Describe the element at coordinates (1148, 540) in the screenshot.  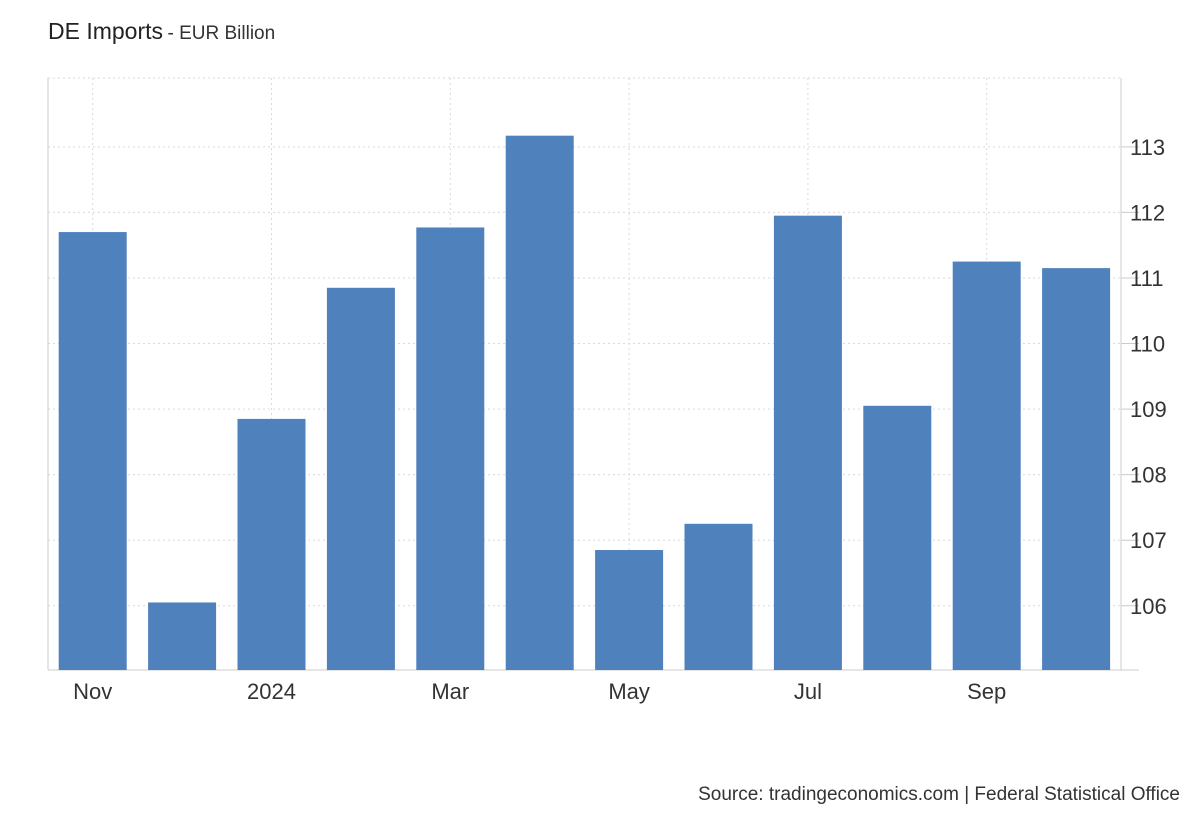
I see `y-tick-label: 107` at that location.